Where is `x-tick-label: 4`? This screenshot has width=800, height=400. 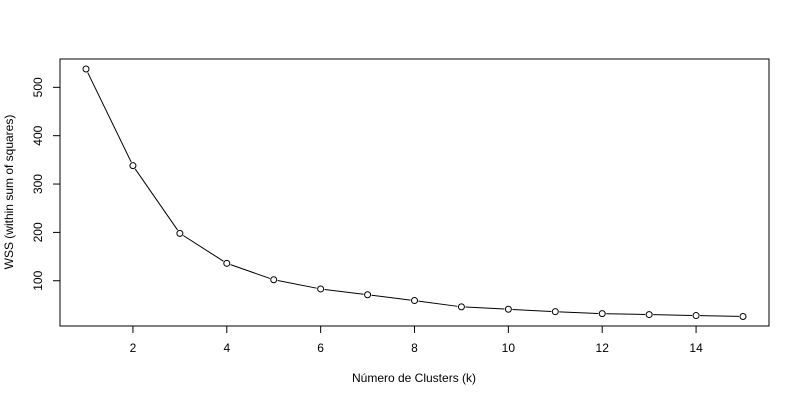 x-tick-label: 4 is located at coordinates (226, 348).